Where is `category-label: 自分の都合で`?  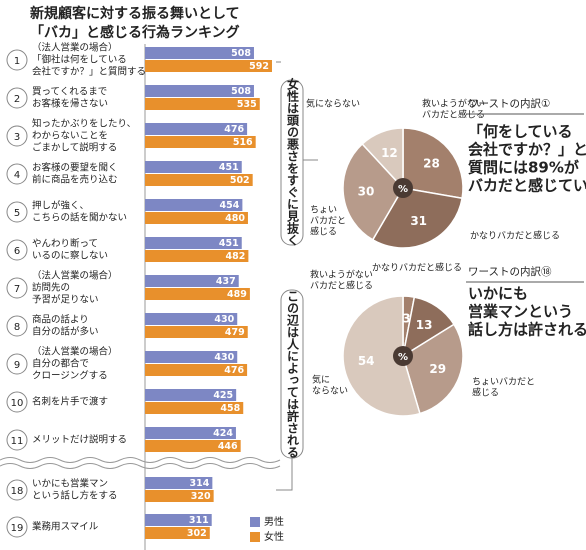
category-label: 自分の都合で is located at coordinates (60, 364).